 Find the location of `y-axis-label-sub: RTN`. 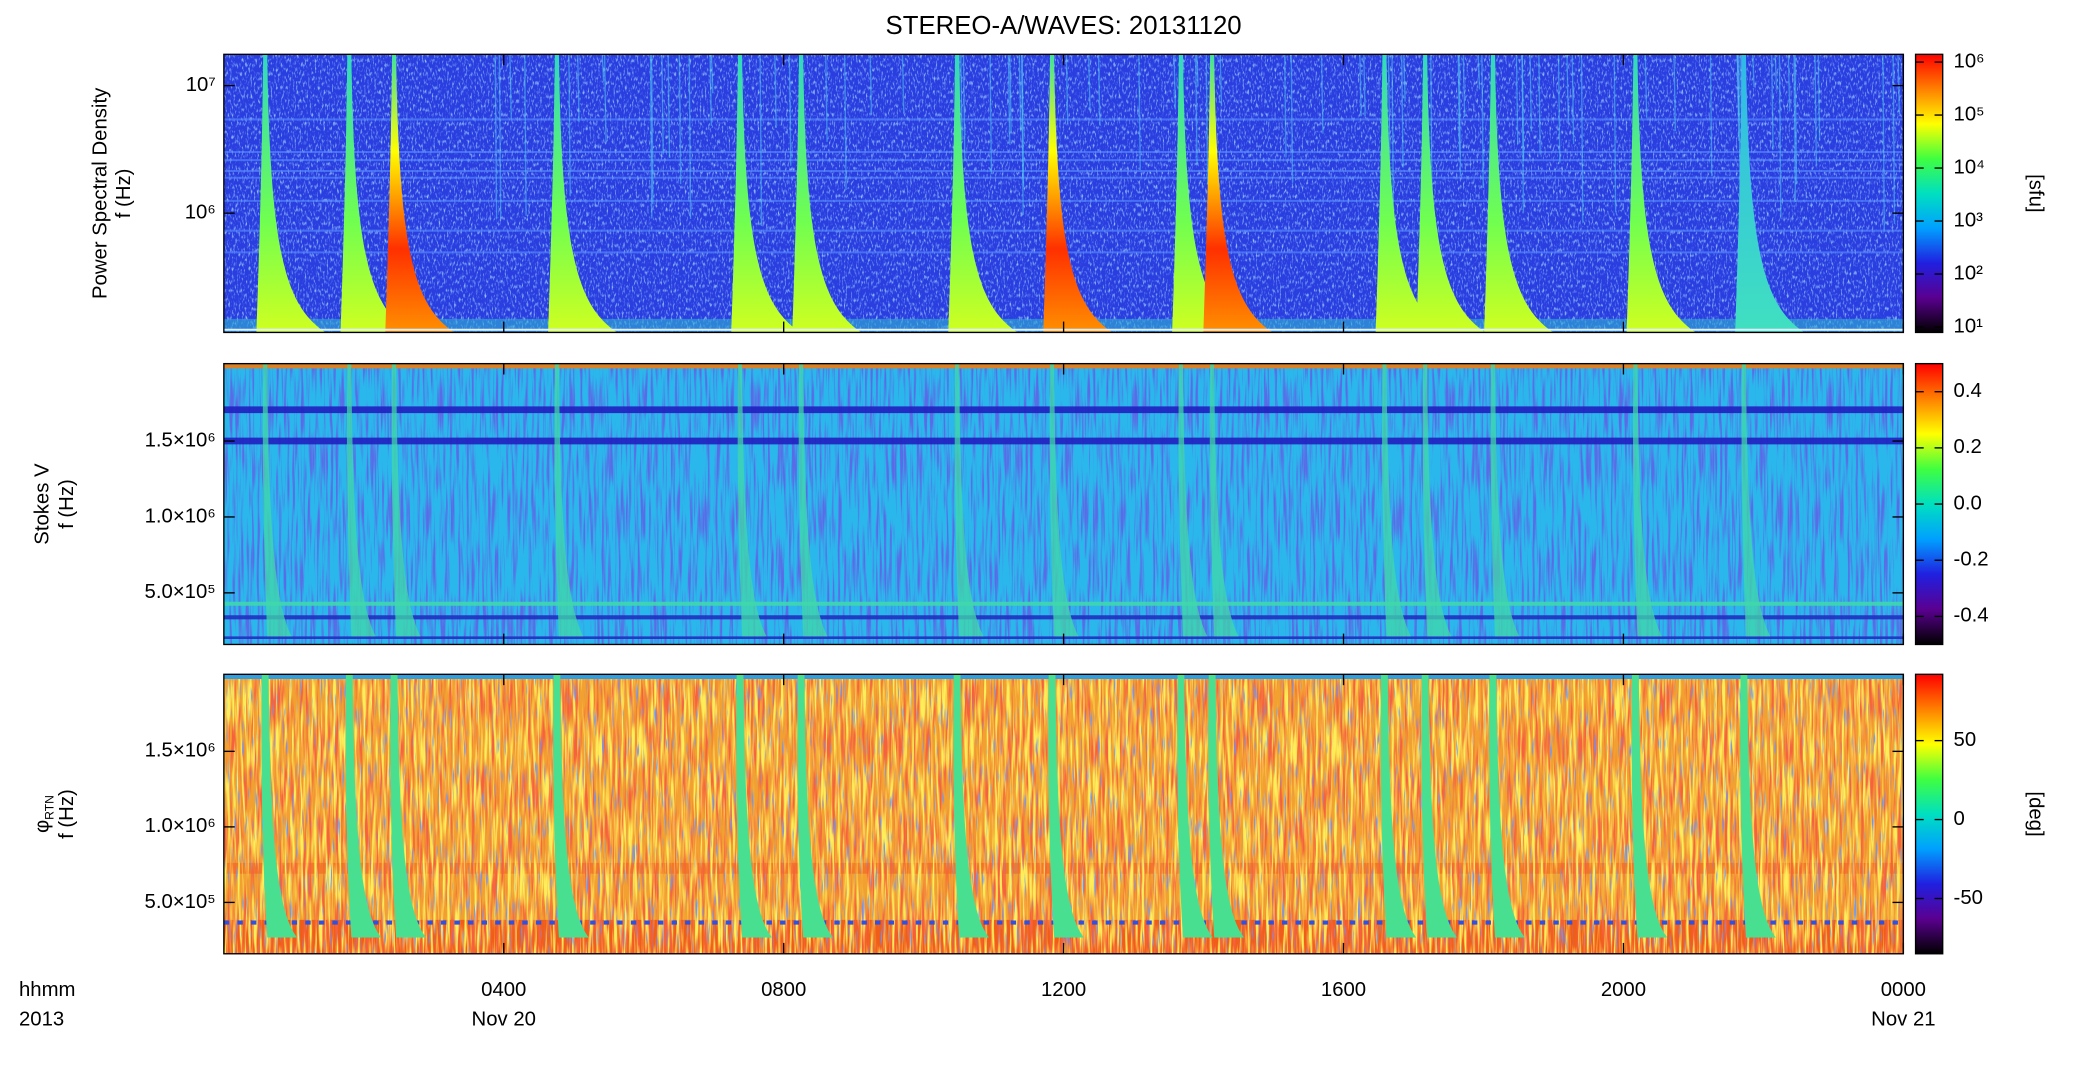

y-axis-label-sub: RTN is located at coordinates (50, 807).